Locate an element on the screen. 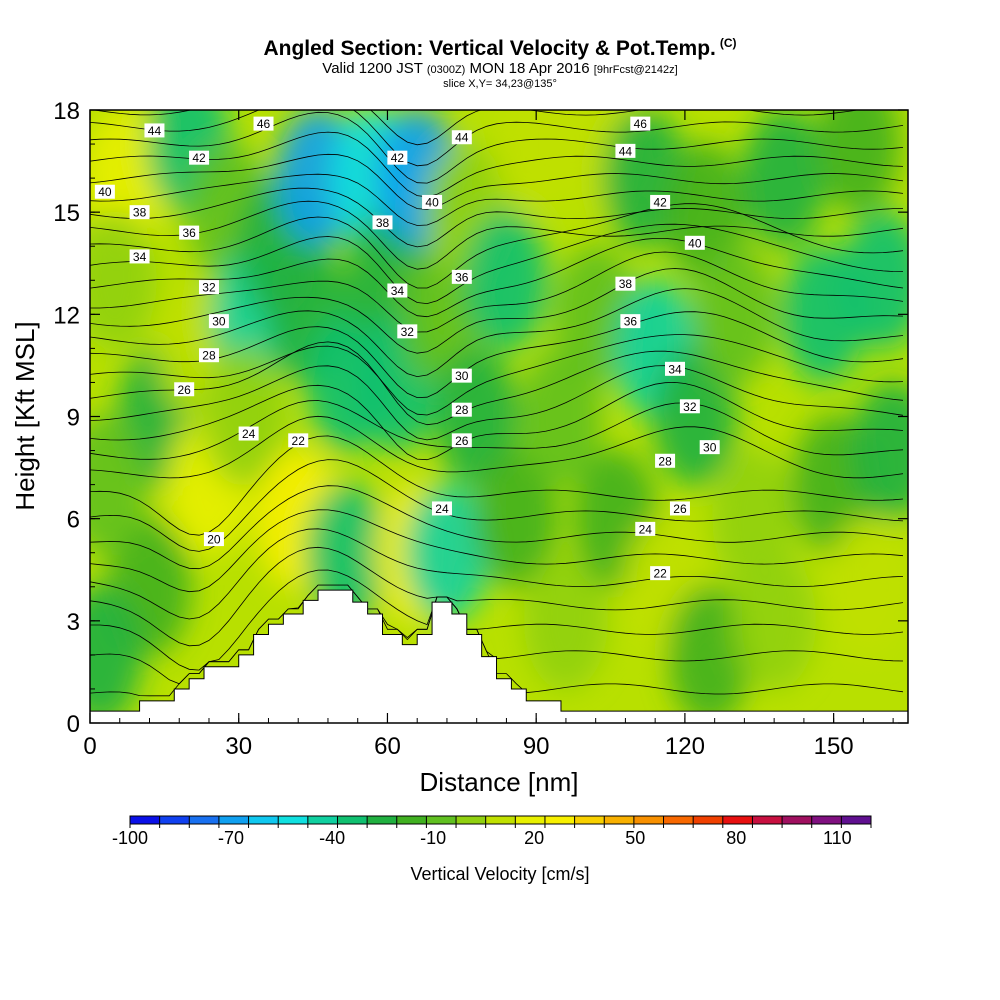 The height and width of the screenshot is (1000, 1000). colorbar-tick-label: 80 is located at coordinates (736, 838).